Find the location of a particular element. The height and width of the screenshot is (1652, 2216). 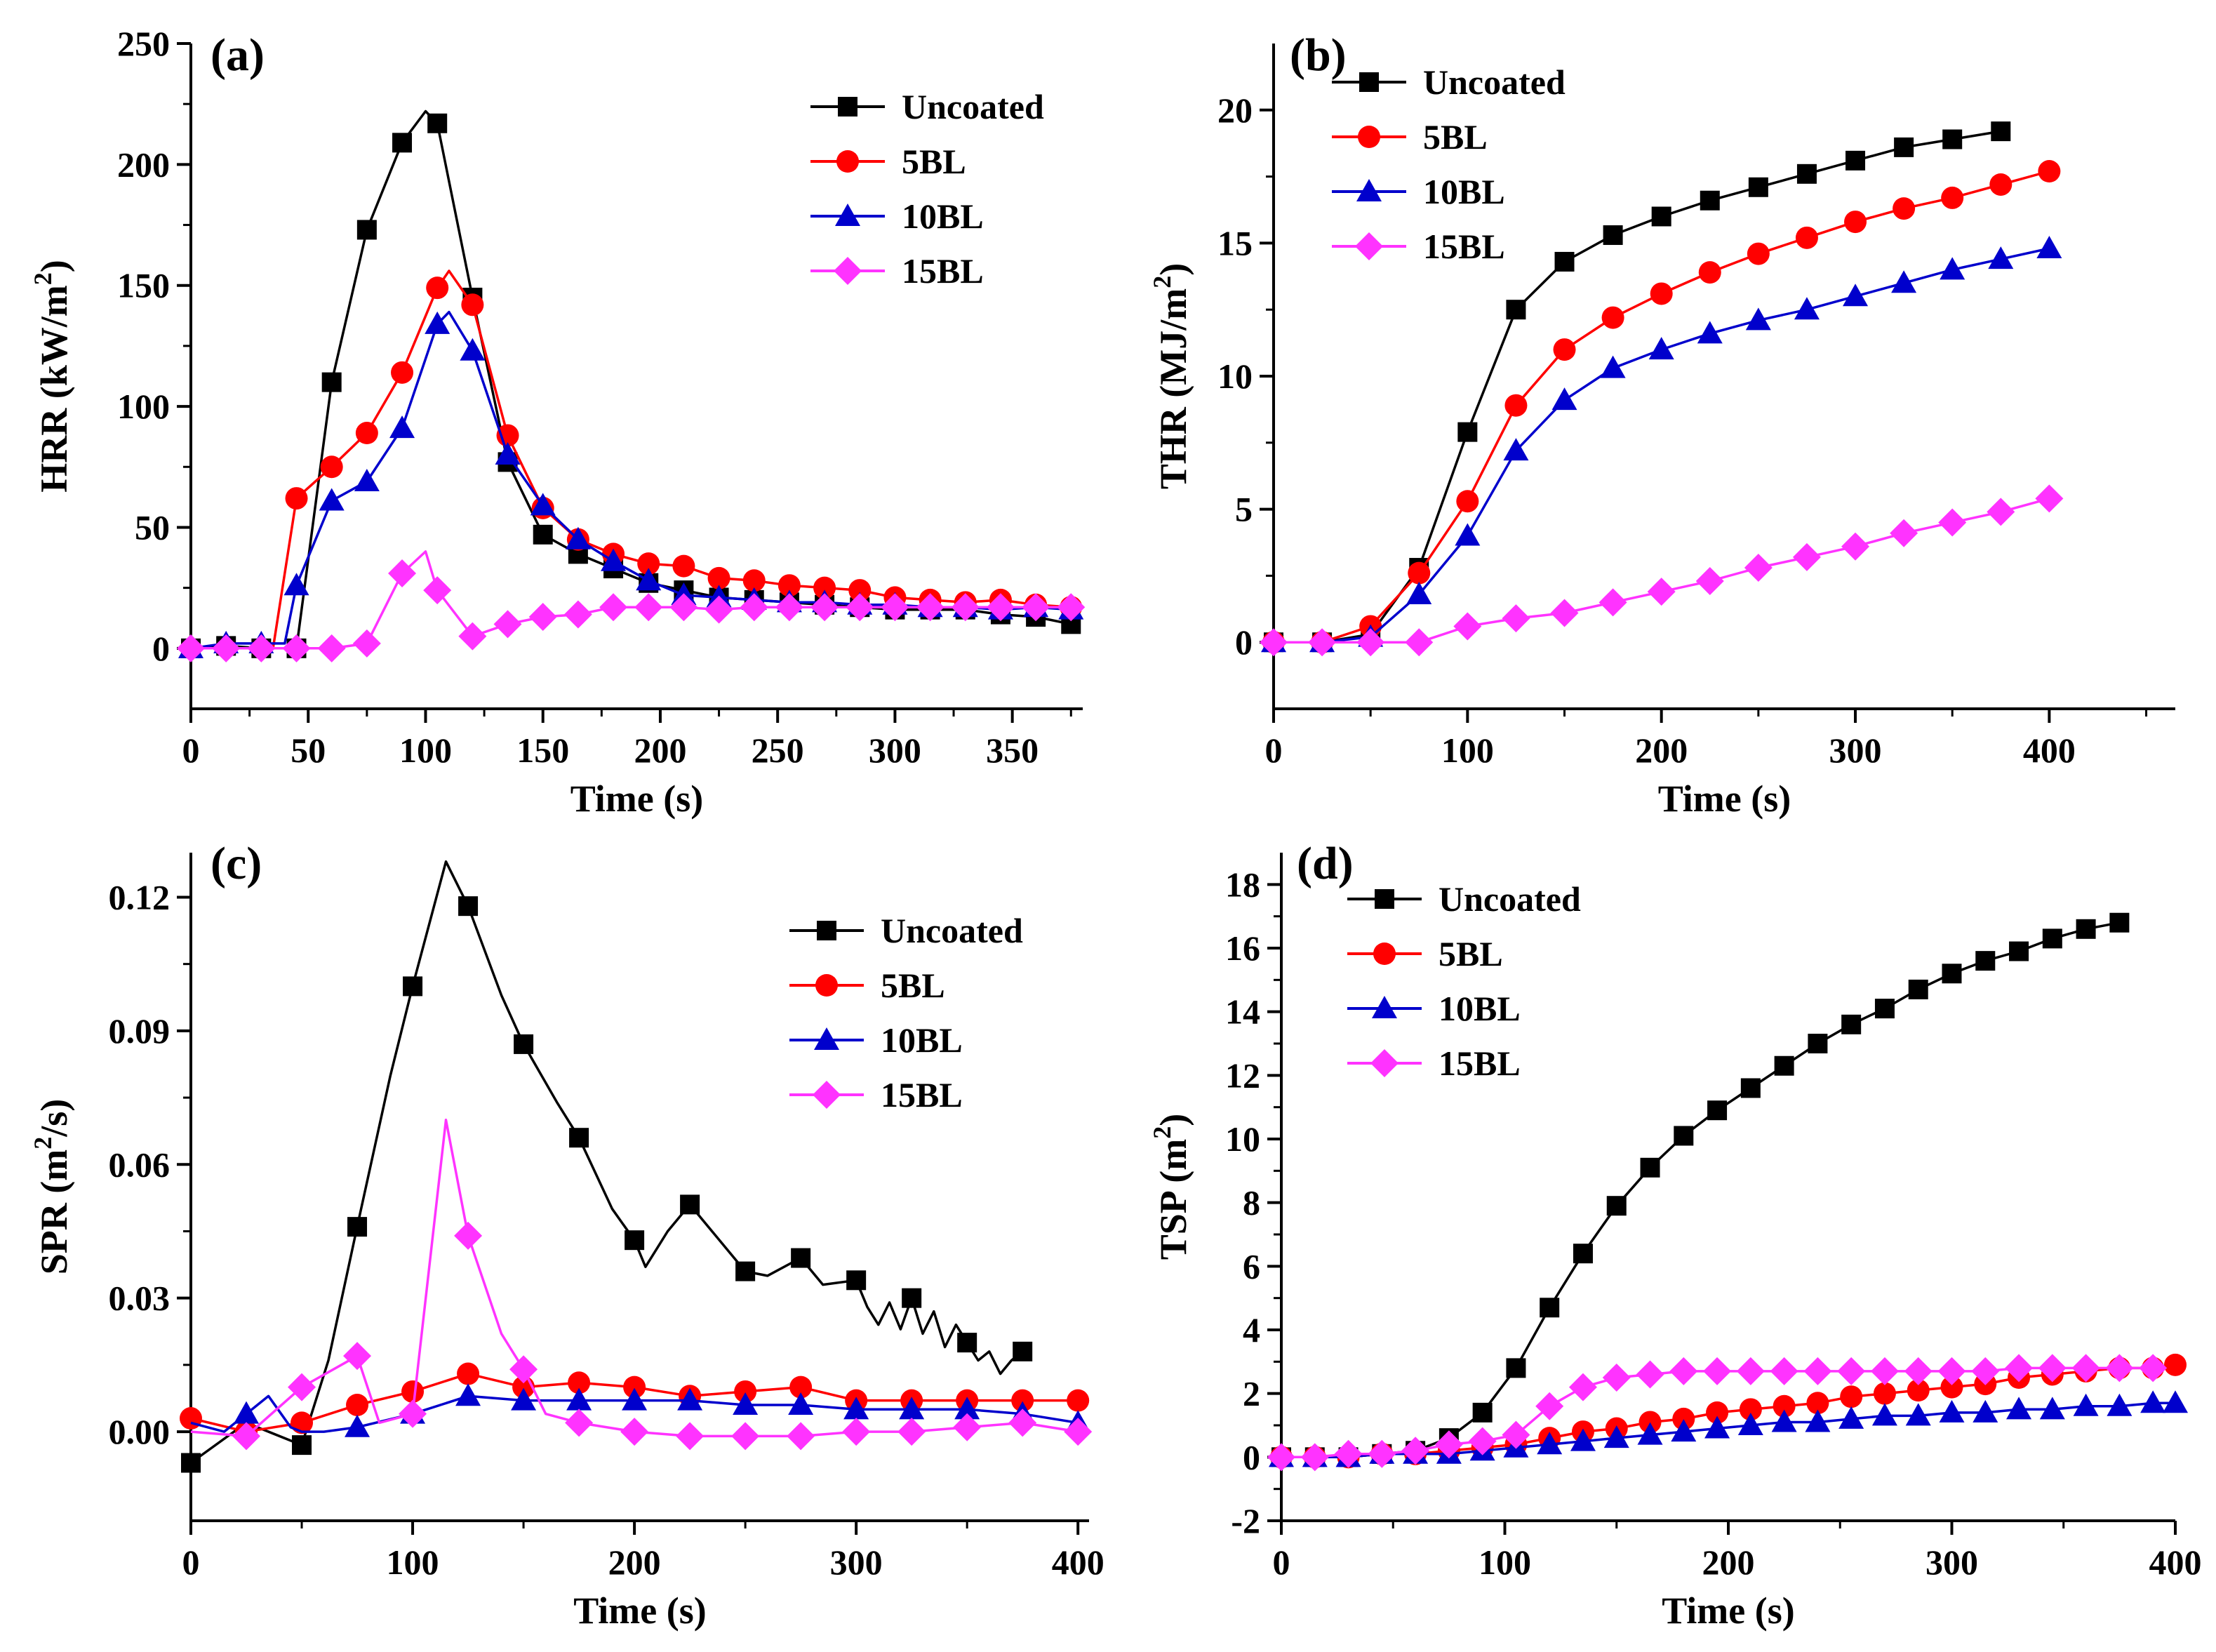

y-tick-label: 250 is located at coordinates (143, 43).